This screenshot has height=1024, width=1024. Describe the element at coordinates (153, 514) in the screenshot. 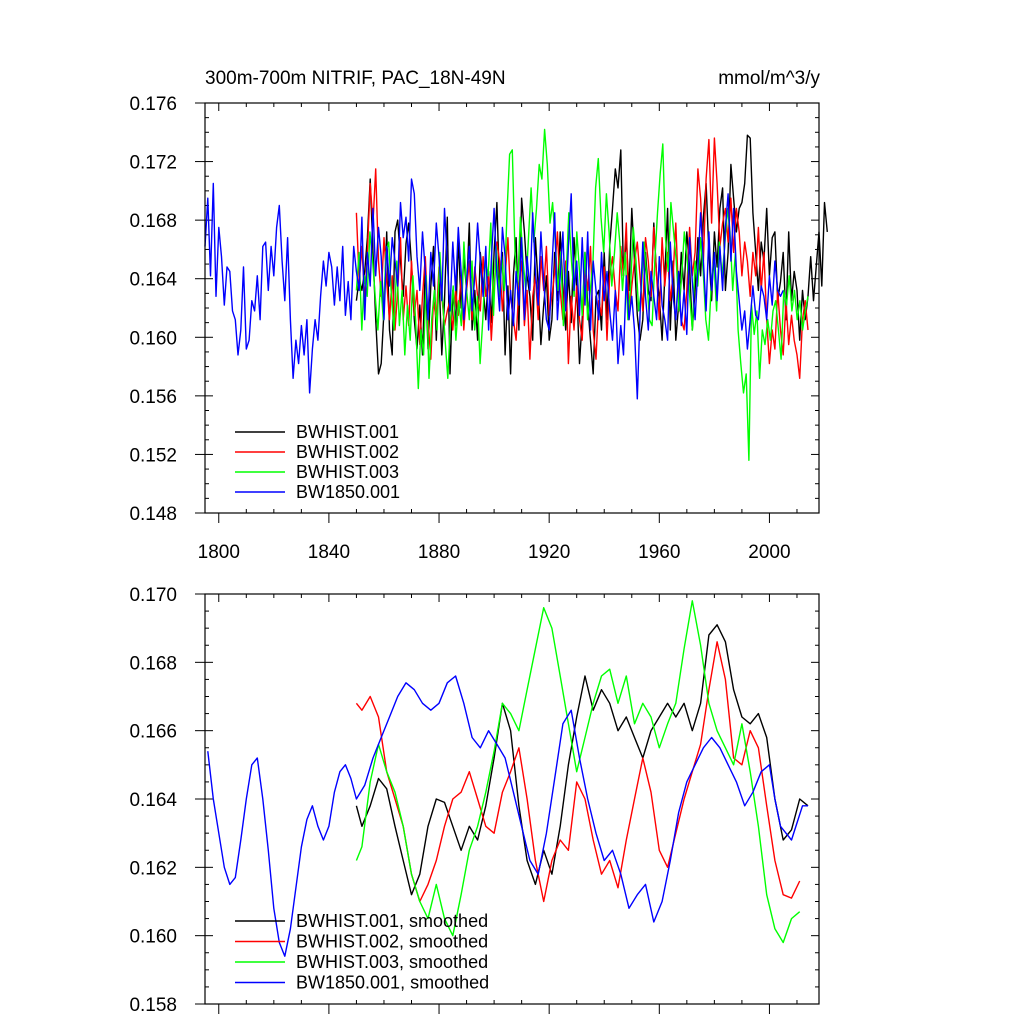

I see `top-ytick-label: 0.148` at that location.